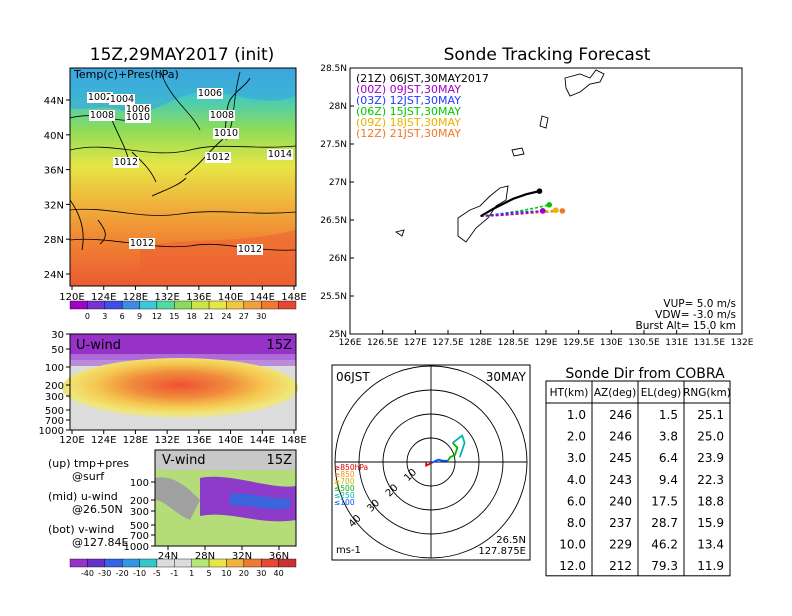 The height and width of the screenshot is (616, 792). What do you see at coordinates (710, 523) in the screenshot?
I see `table-cell: 15.9` at bounding box center [710, 523].